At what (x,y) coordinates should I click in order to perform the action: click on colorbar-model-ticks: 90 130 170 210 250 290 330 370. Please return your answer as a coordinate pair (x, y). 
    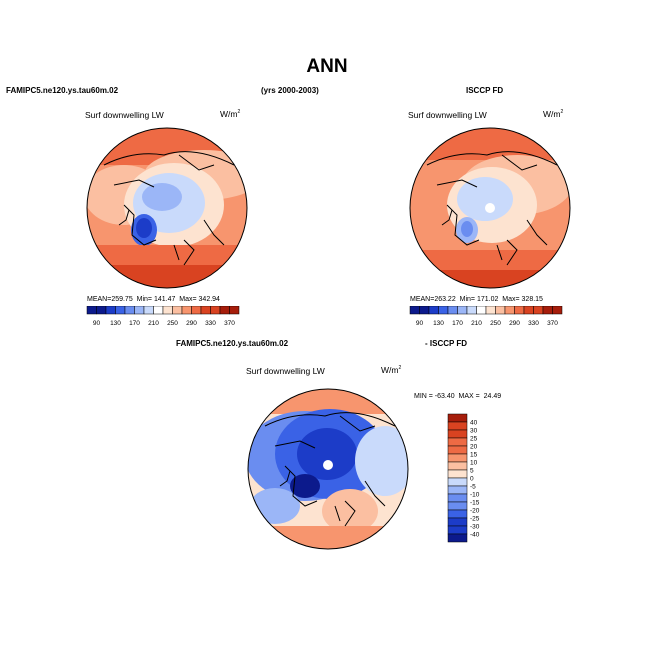
    Looking at the image, I should click on (164, 323).